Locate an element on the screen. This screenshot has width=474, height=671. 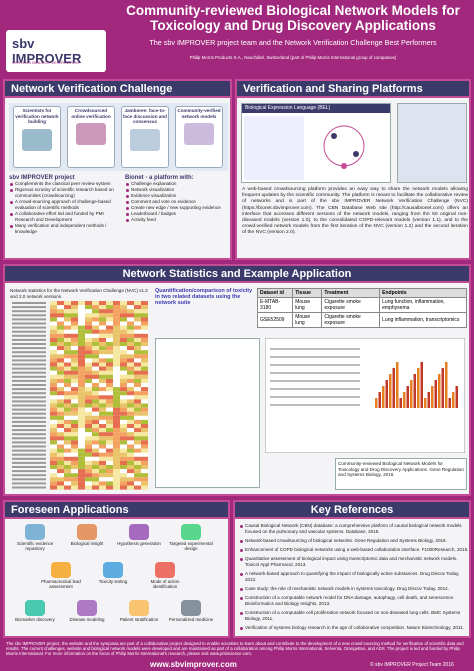
app-label: Toxicity testing is located at coordinates (113, 581).